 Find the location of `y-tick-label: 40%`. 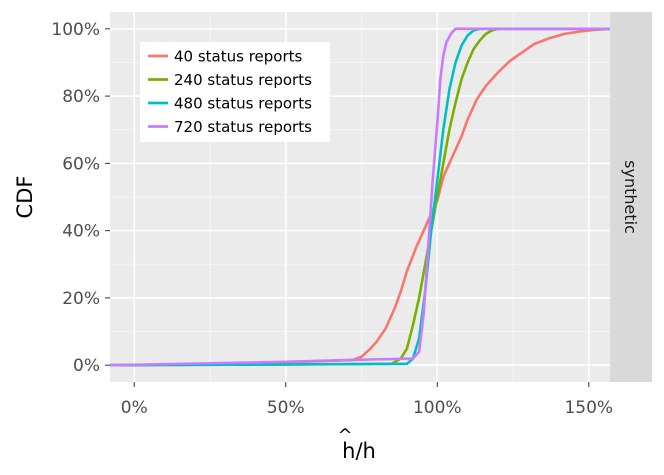

y-tick-label: 40% is located at coordinates (81, 232).